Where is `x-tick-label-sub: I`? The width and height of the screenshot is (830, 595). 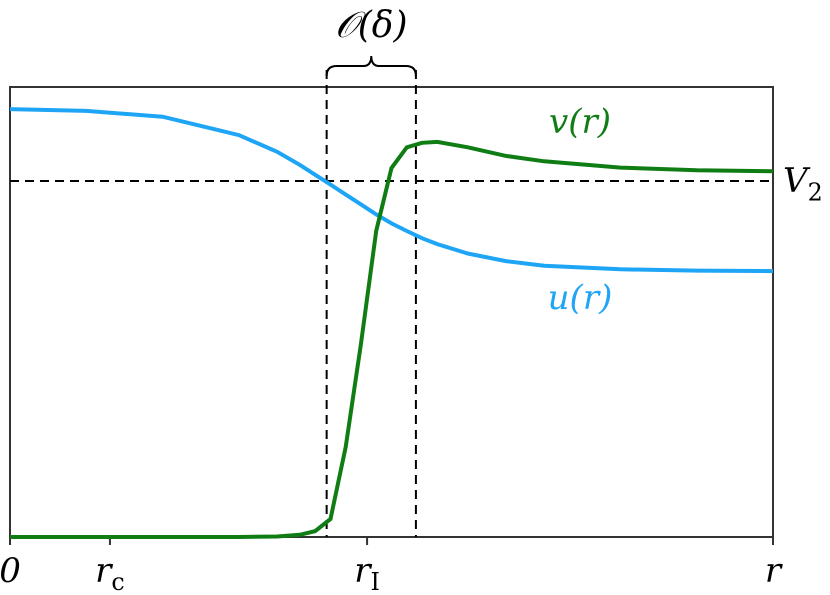 x-tick-label-sub: I is located at coordinates (375, 581).